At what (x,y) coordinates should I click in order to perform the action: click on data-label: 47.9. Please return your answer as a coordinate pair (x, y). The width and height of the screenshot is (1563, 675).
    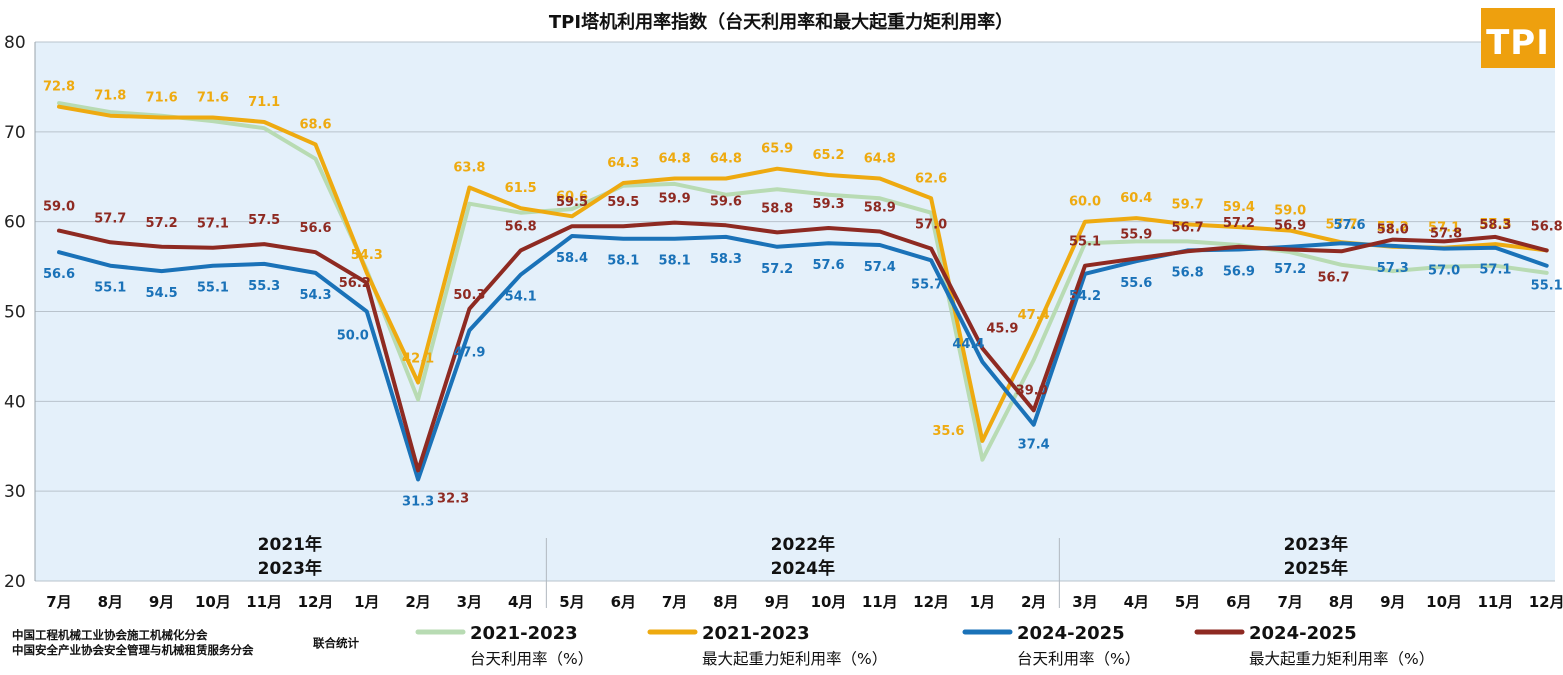
    Looking at the image, I should click on (469, 352).